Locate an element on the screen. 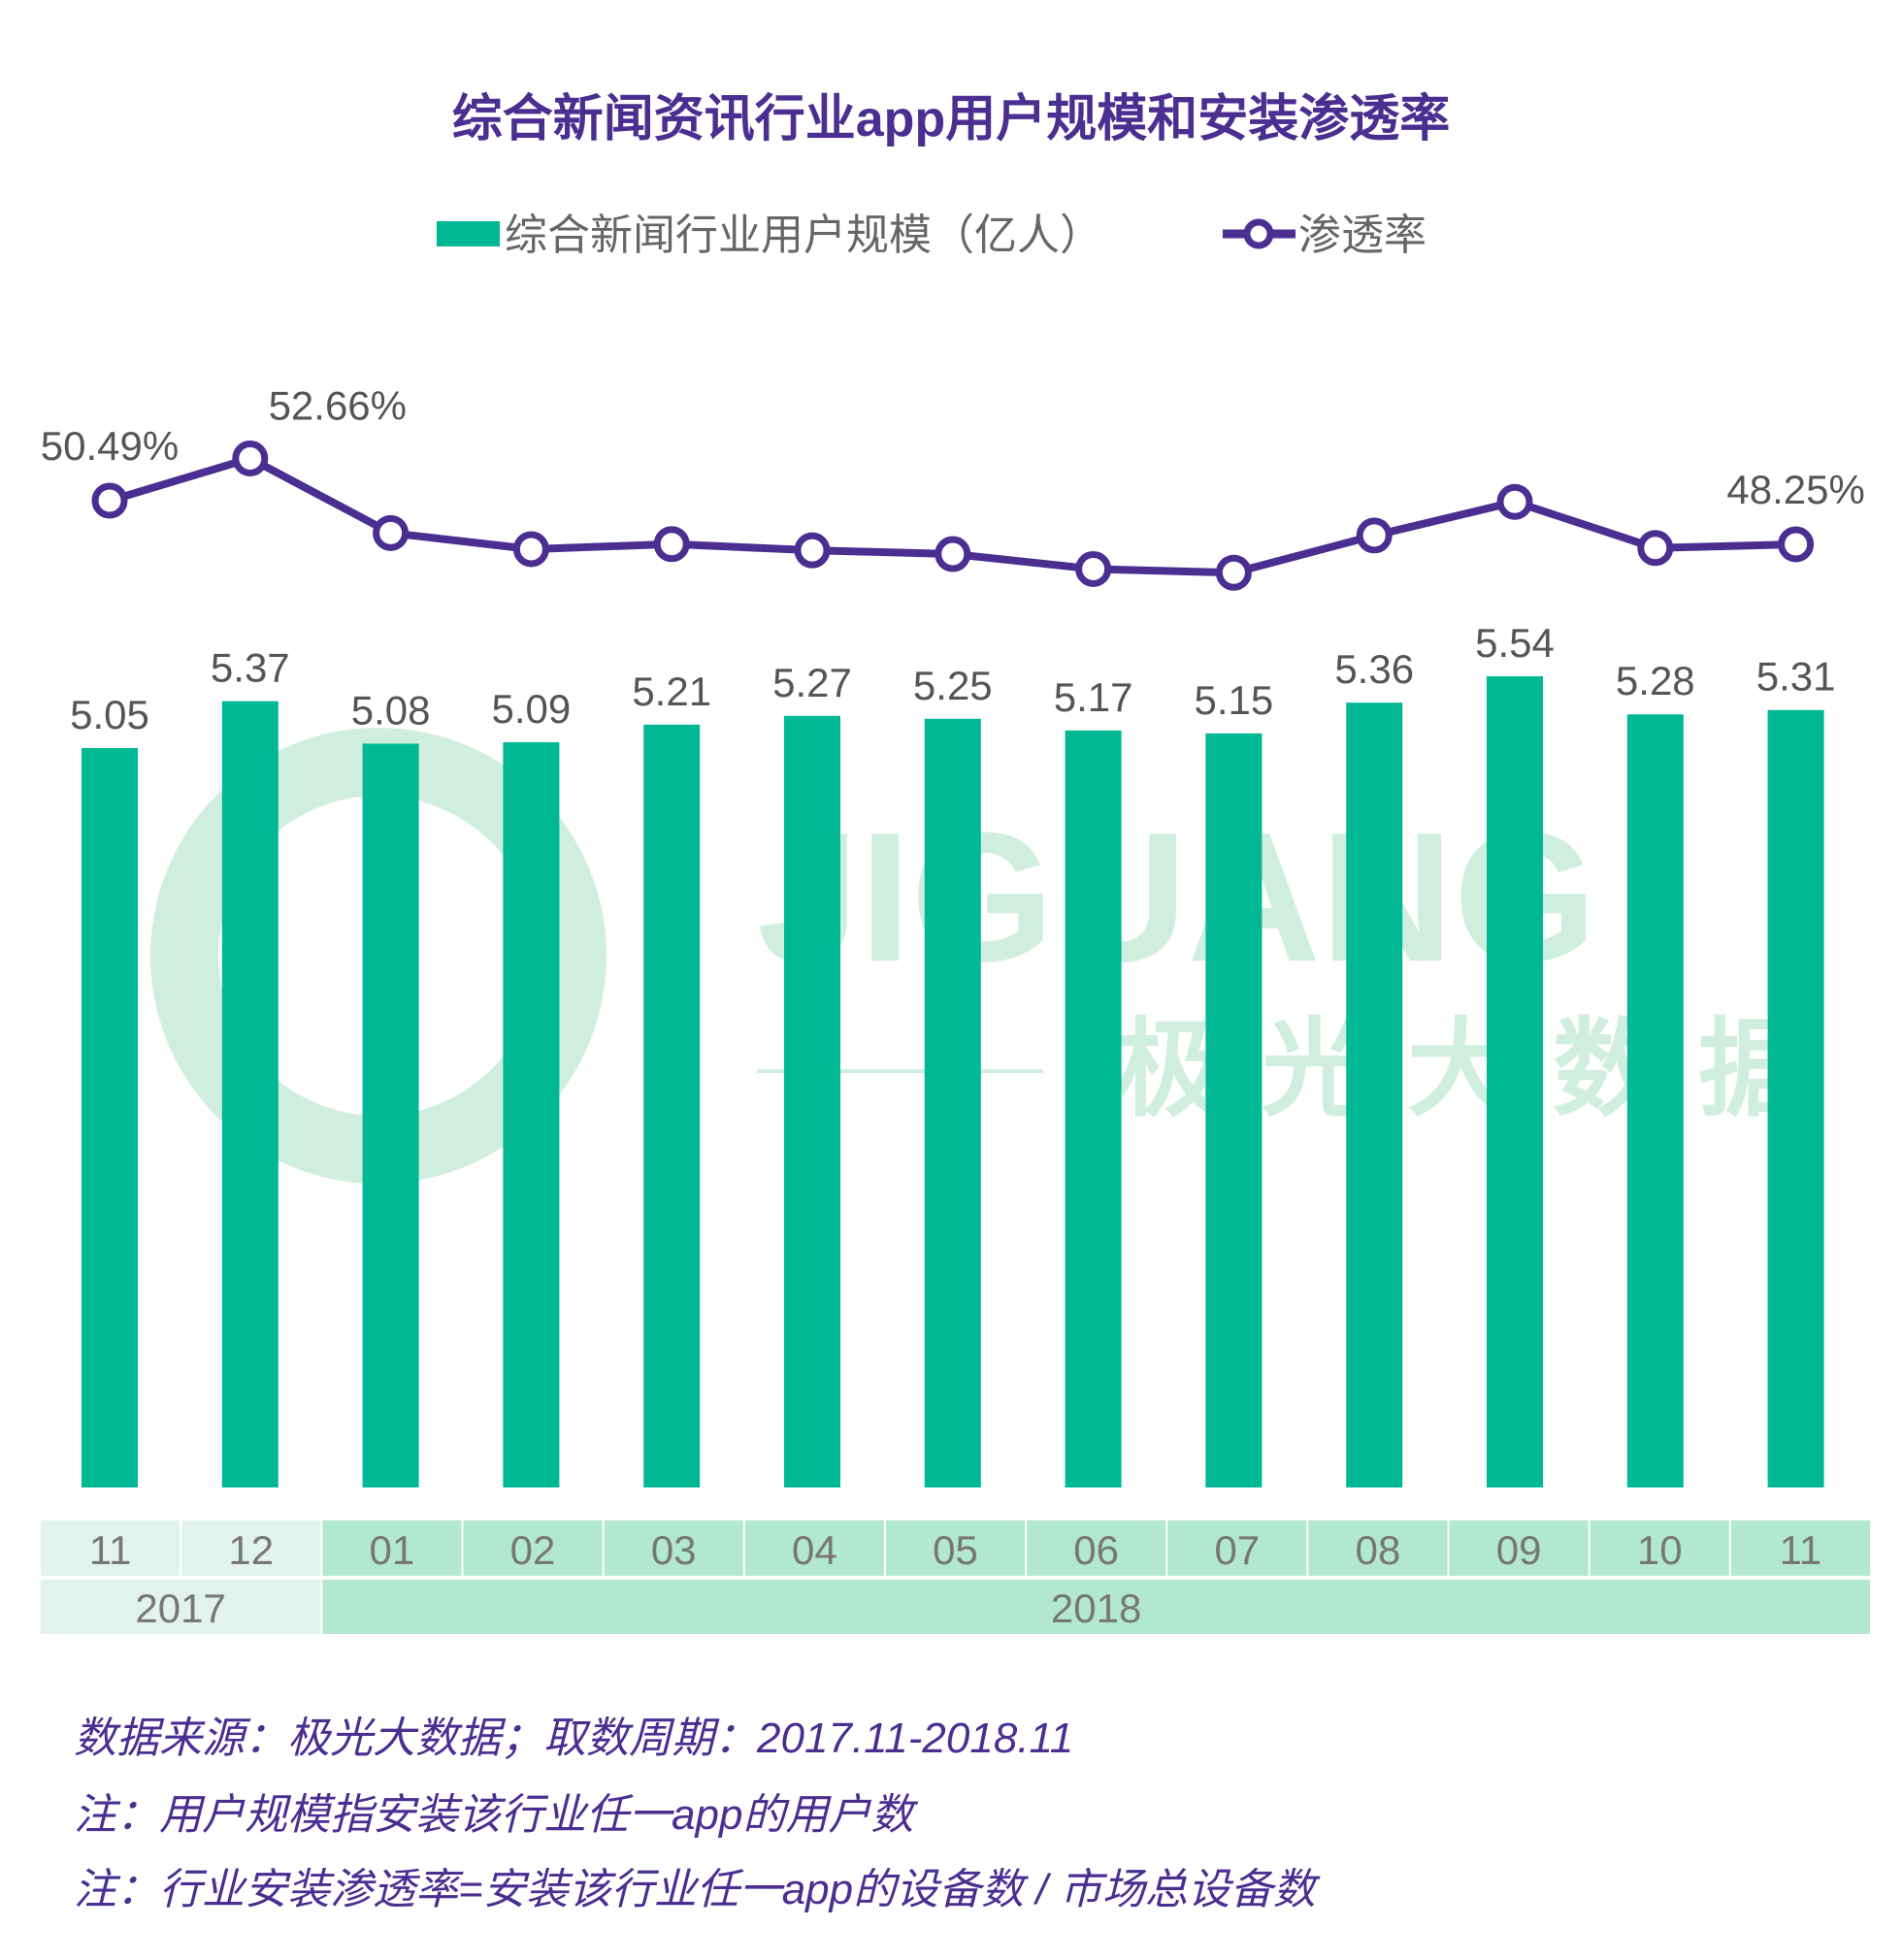 Image resolution: width=1902 pixels, height=1960 pixels. month-label: 04 is located at coordinates (814, 1550).